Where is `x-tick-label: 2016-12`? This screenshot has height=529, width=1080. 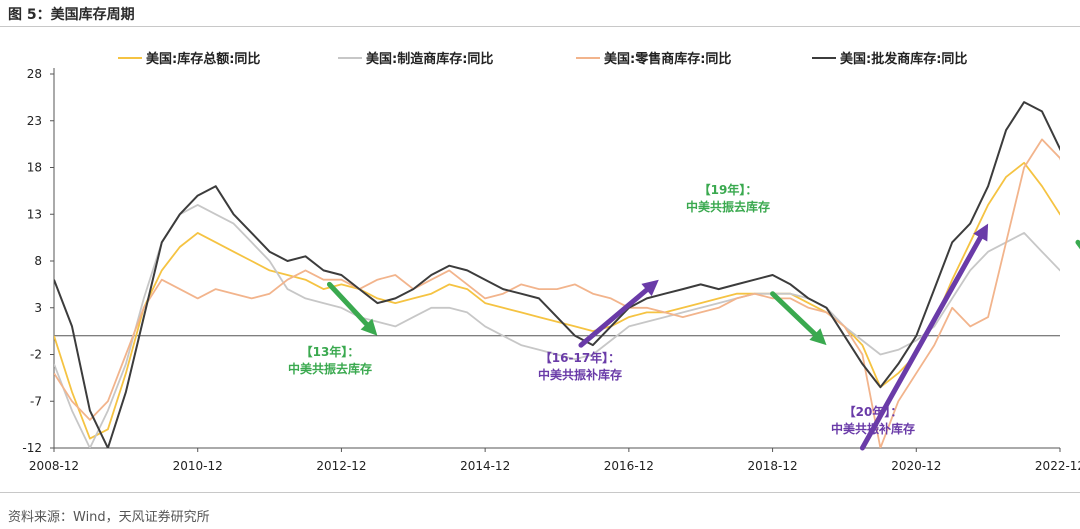
x-tick-label: 2016-12 is located at coordinates (629, 466).